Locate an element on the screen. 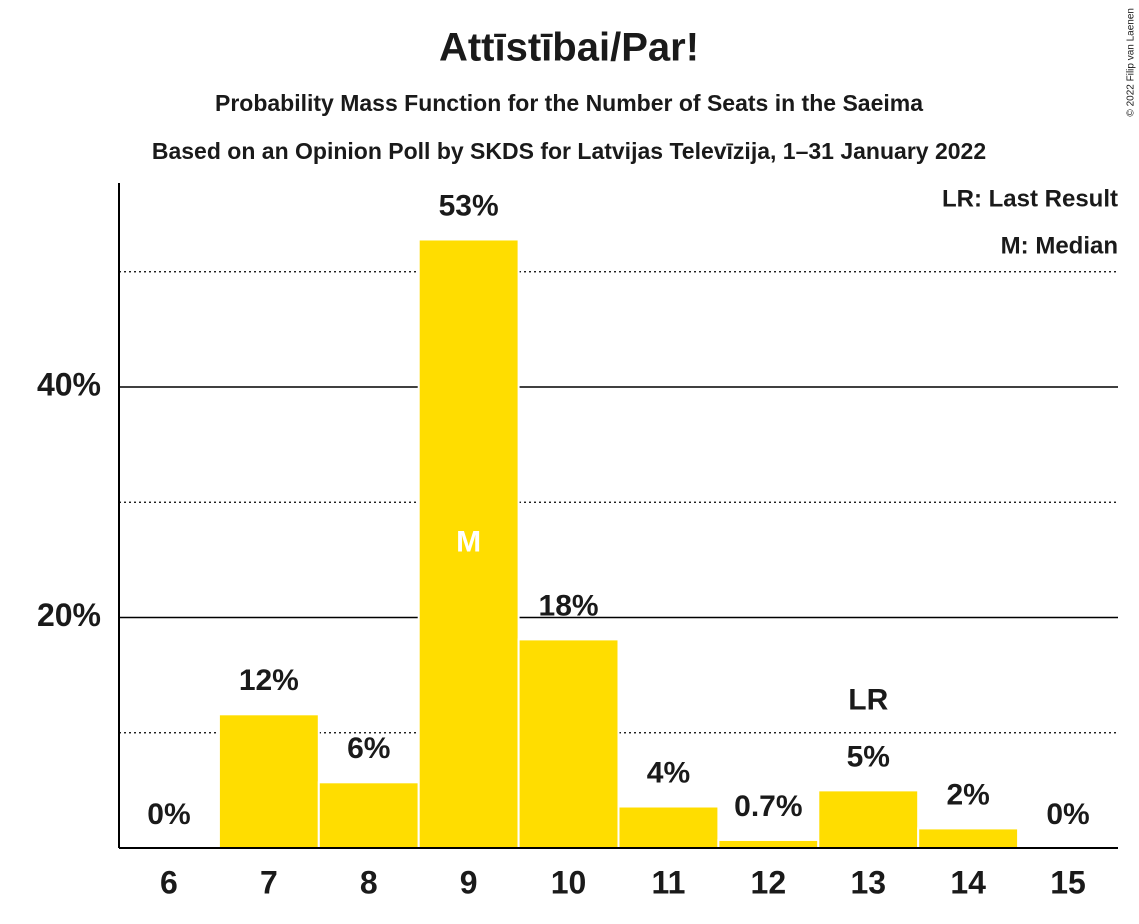  value-label: 18% is located at coordinates (569, 605).